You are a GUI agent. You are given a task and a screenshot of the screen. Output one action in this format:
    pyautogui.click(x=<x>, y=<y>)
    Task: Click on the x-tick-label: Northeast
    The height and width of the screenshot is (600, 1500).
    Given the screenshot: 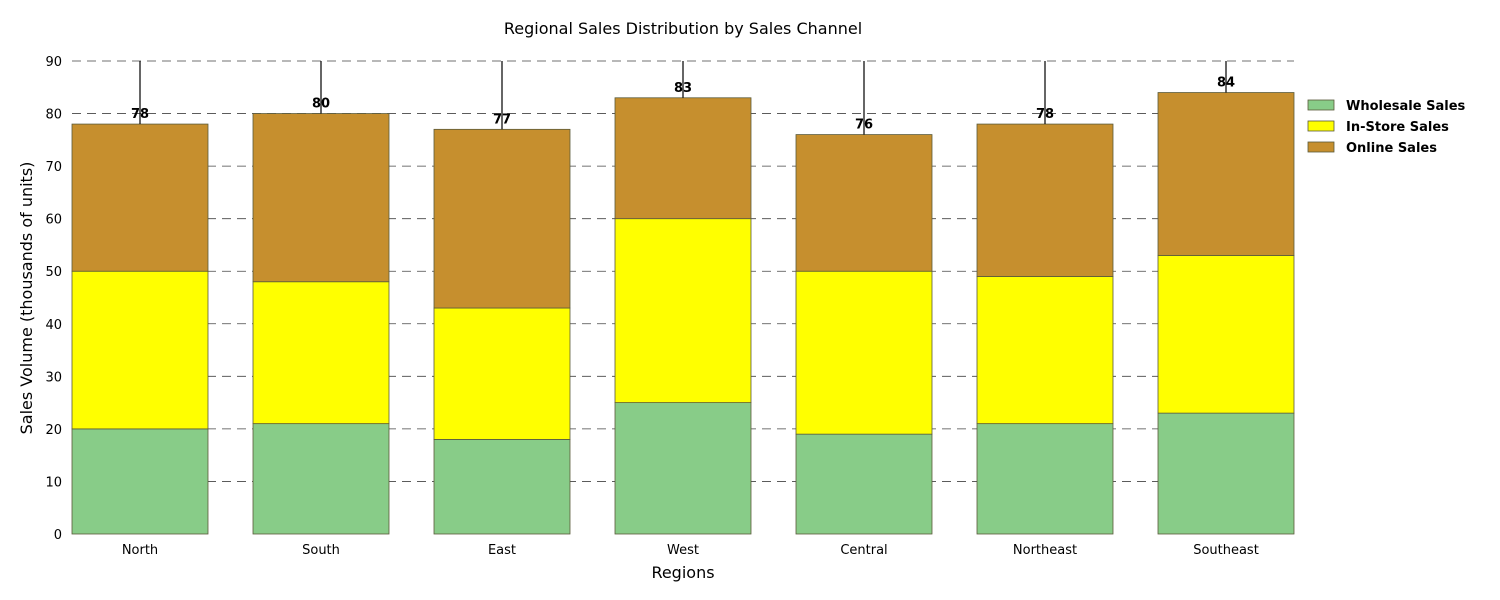 What is the action you would take?
    pyautogui.click(x=1045, y=550)
    